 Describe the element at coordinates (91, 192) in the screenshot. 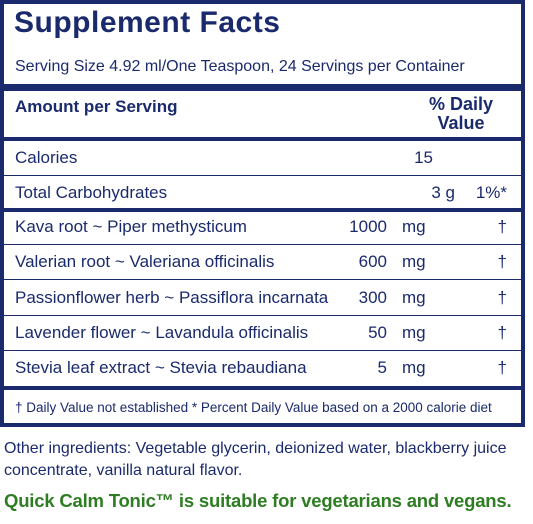

I see `carbs-label: Total Carbohydrates` at that location.